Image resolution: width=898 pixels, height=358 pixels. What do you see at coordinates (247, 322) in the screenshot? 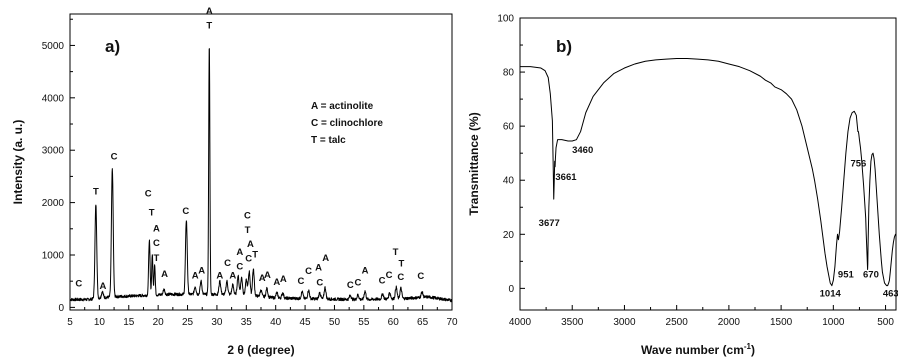
I see `xrd-x-tick-label: 35` at bounding box center [247, 322].